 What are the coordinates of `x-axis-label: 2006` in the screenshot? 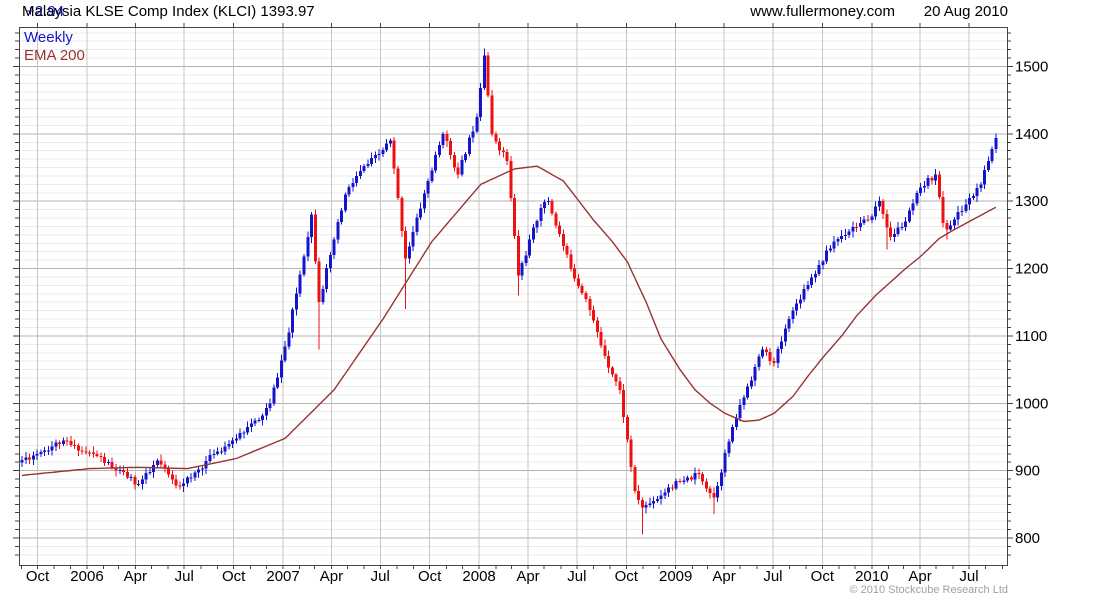 It's located at (86, 576).